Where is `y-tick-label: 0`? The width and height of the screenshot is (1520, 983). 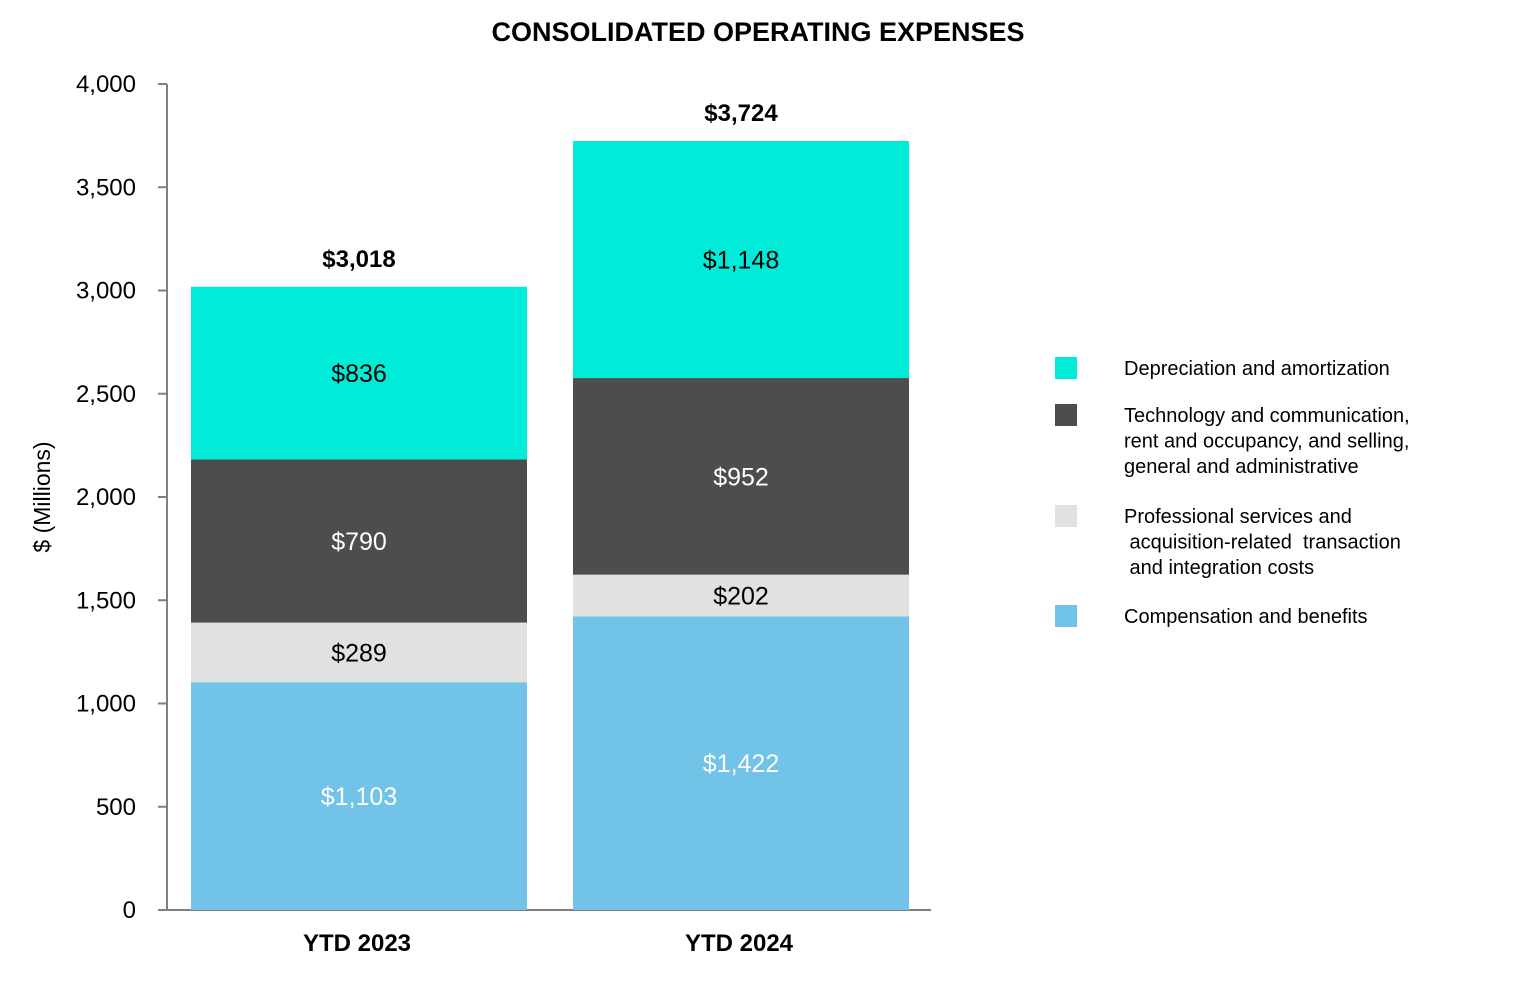
y-tick-label: 0 is located at coordinates (129, 910).